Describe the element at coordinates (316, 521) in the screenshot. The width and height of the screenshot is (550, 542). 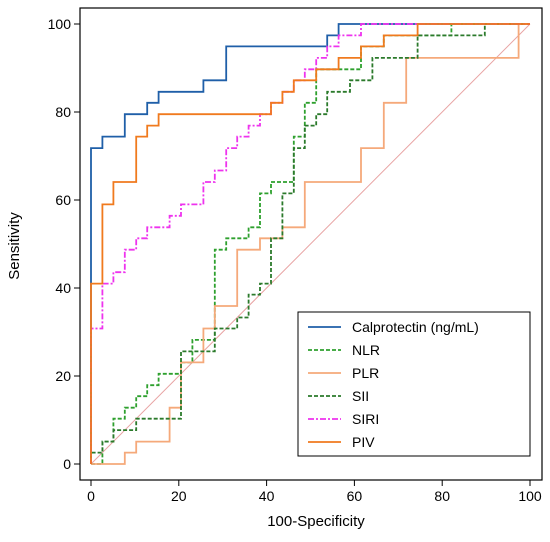
I see `x-axis-title: 100-Specificity` at that location.